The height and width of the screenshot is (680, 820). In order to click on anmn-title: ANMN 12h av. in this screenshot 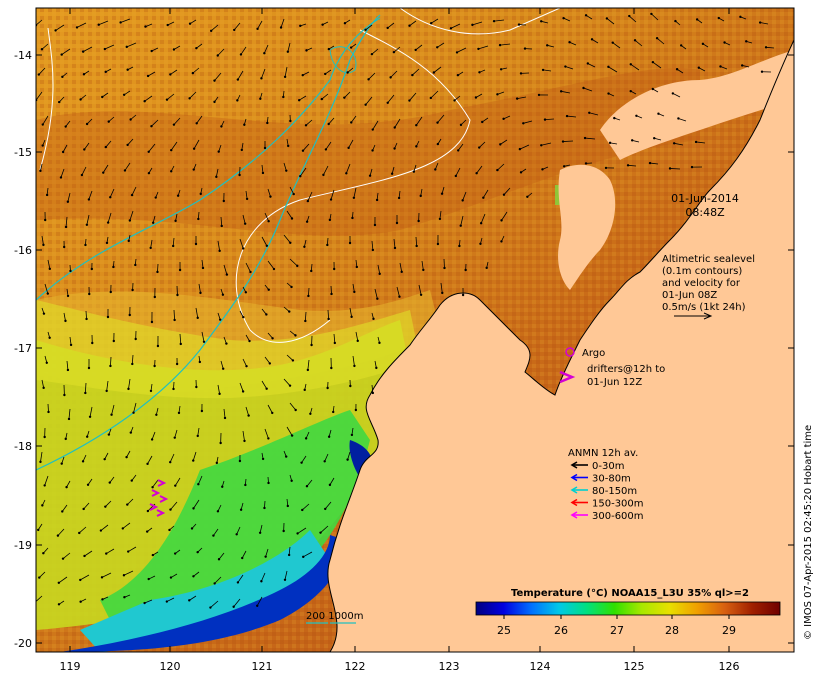, I will do `click(603, 453)`.